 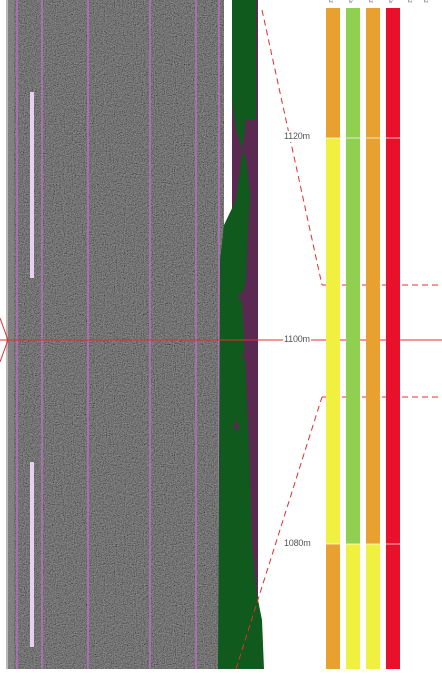 I want to click on distance-label-1080m: 1080m, so click(x=297, y=543).